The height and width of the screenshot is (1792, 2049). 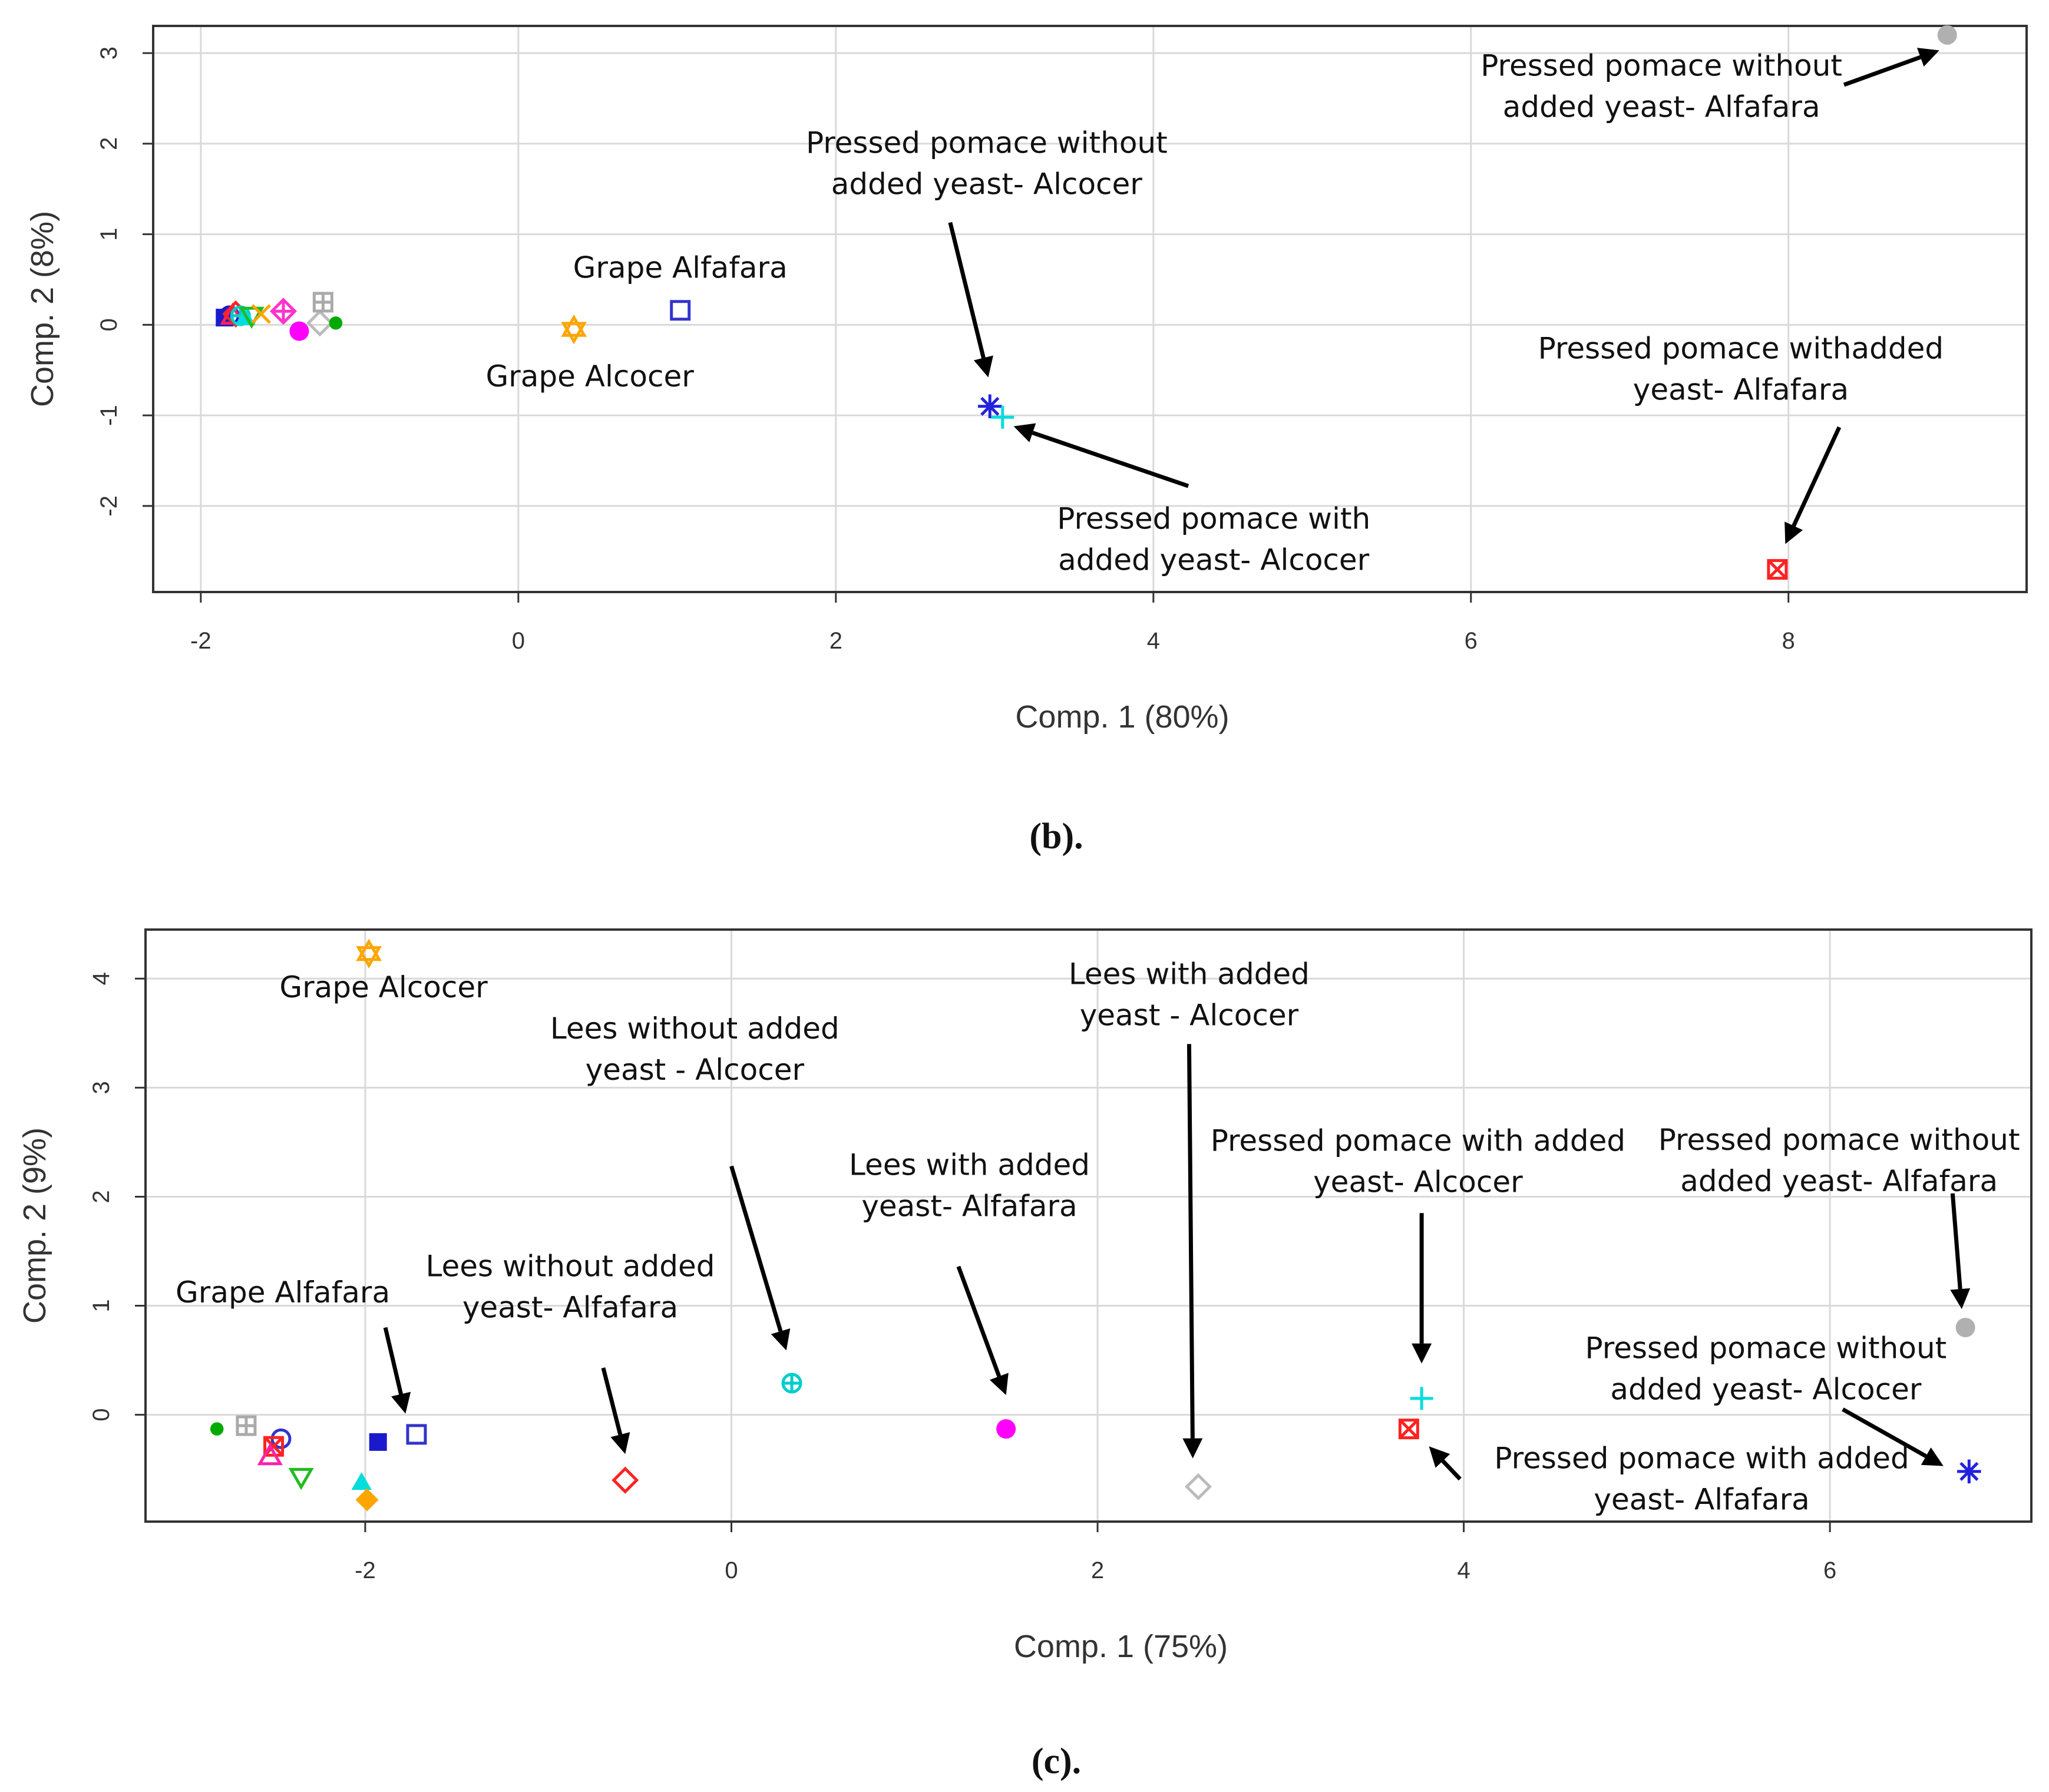 What do you see at coordinates (365, 1570) in the screenshot?
I see `x-tick-label: -2` at bounding box center [365, 1570].